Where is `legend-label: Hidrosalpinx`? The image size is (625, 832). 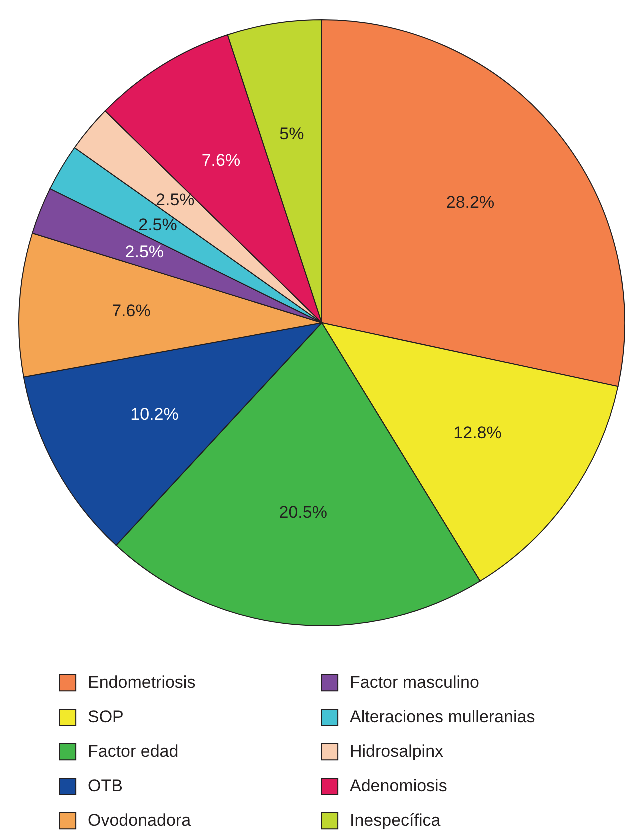 legend-label: Hidrosalpinx is located at coordinates (397, 751).